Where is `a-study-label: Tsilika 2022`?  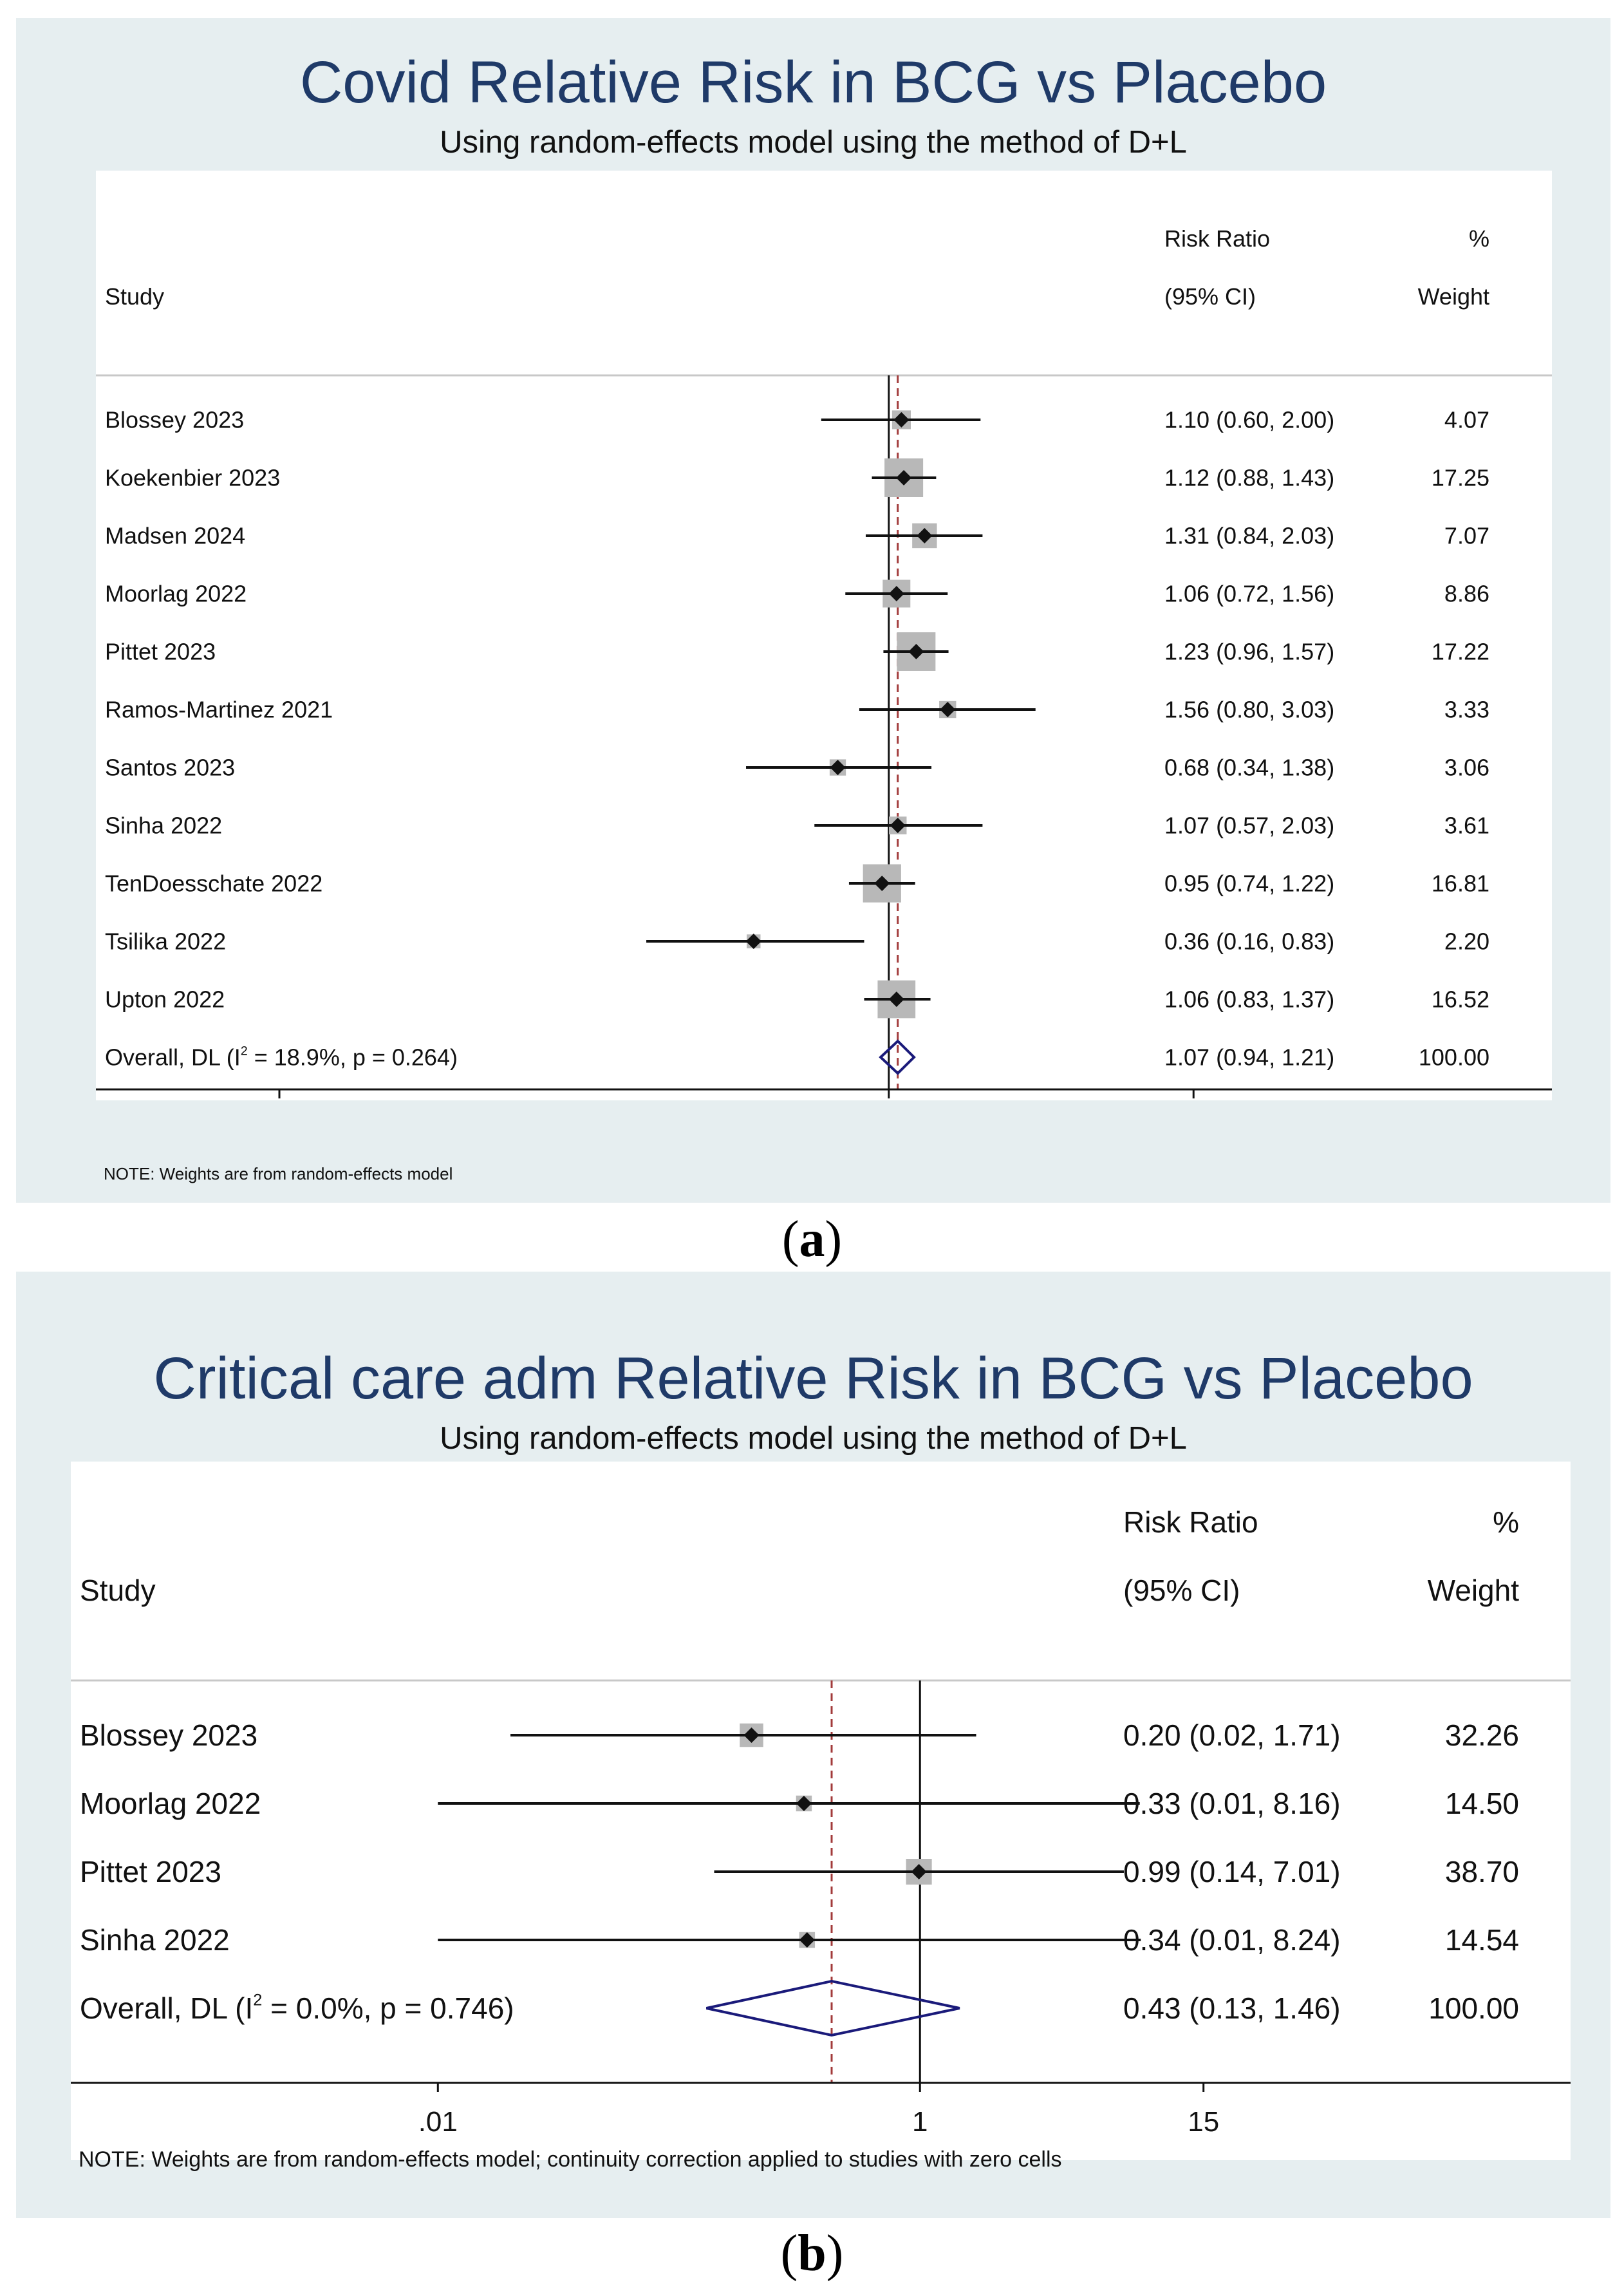 a-study-label: Tsilika 2022 is located at coordinates (165, 941).